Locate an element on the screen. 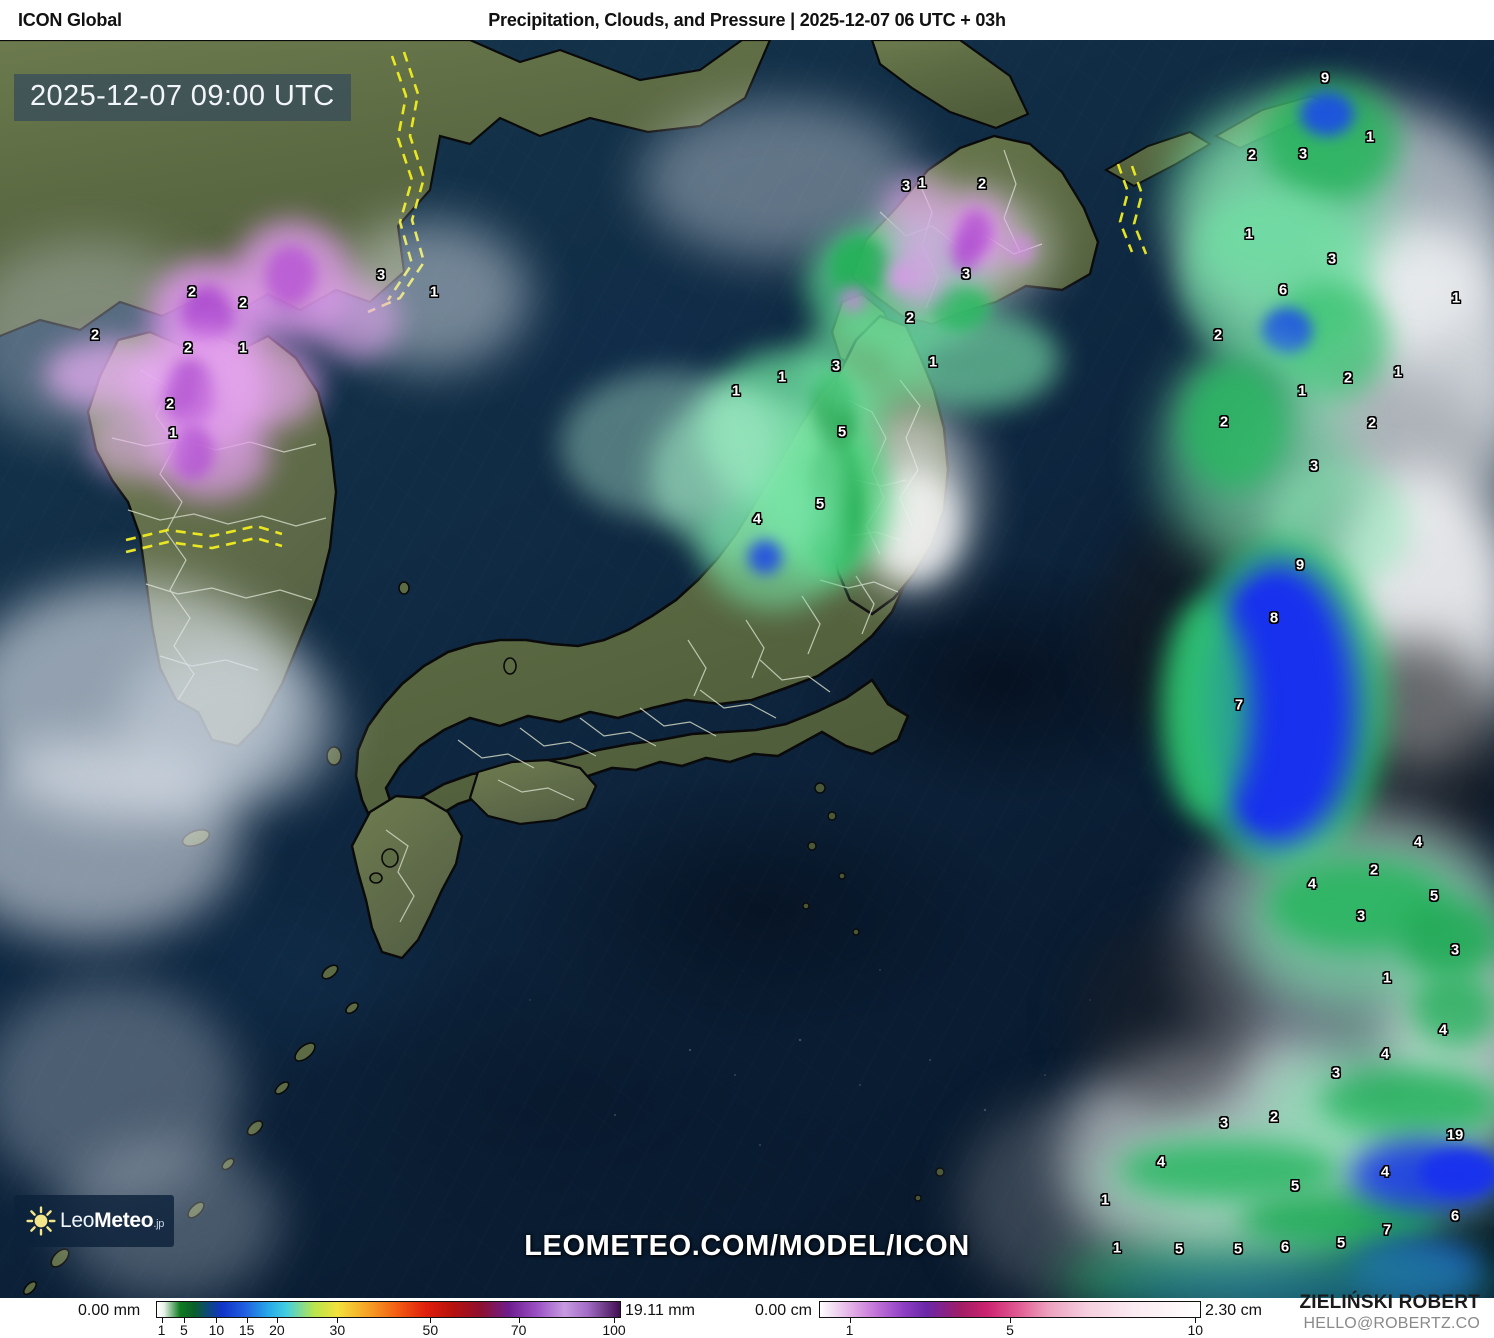 Image resolution: width=1494 pixels, height=1338 pixels. logo-tld: .jp is located at coordinates (159, 1224).